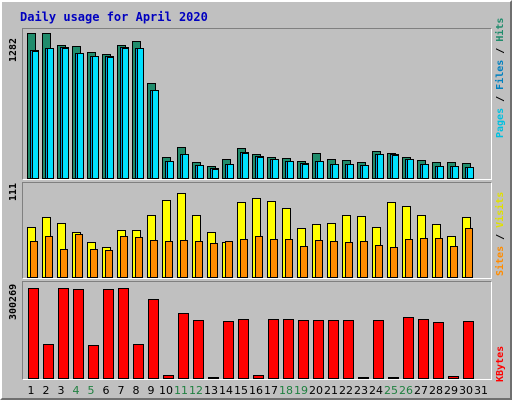 The width and height of the screenshot is (512, 400). I want to click on x-tick-day-2: 2, so click(46, 390).